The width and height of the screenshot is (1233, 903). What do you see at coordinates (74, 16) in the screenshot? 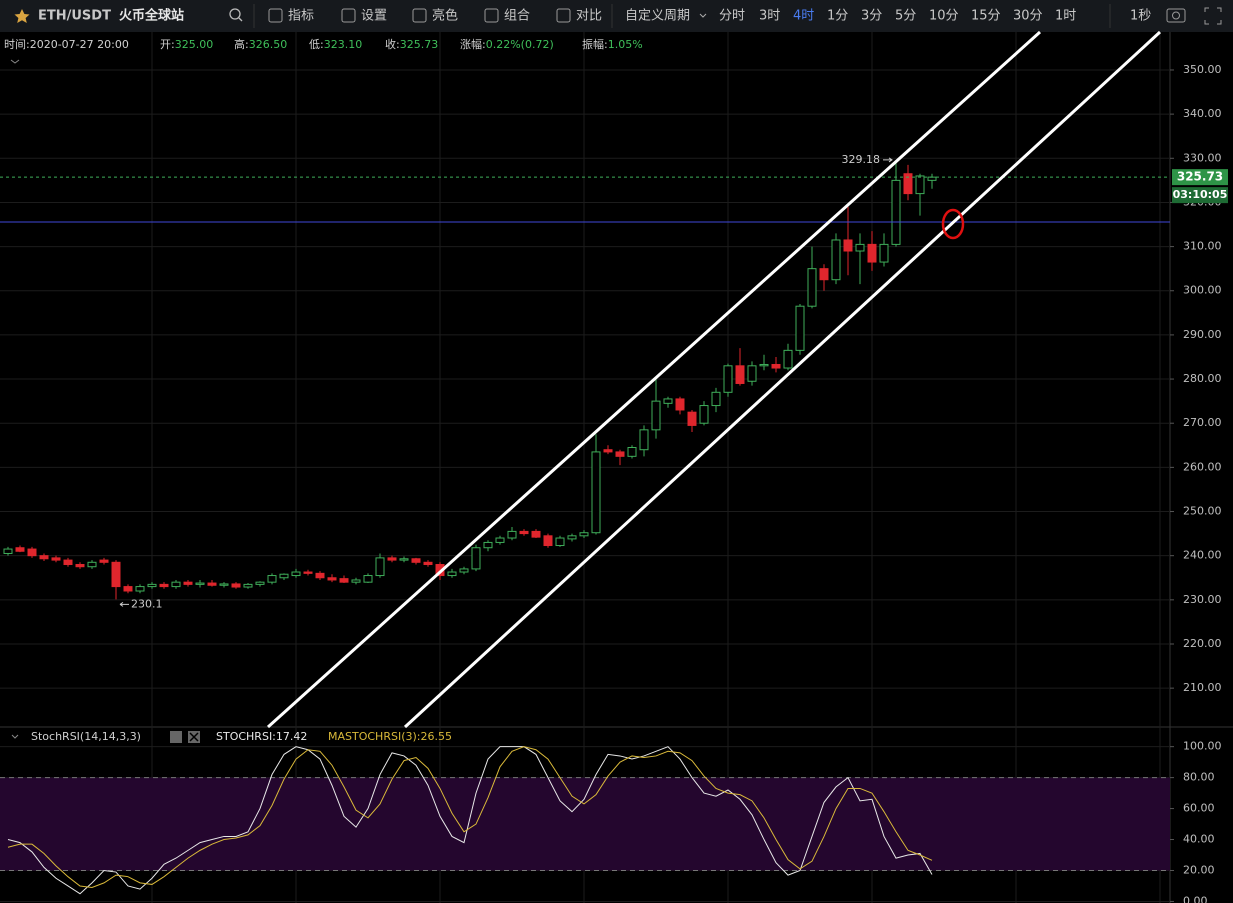
I see `symbol: ETH/USDT` at bounding box center [74, 16].